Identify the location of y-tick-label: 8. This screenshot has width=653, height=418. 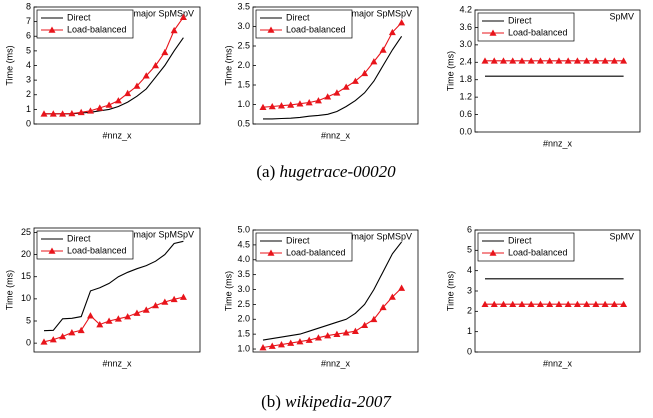
(28, 6).